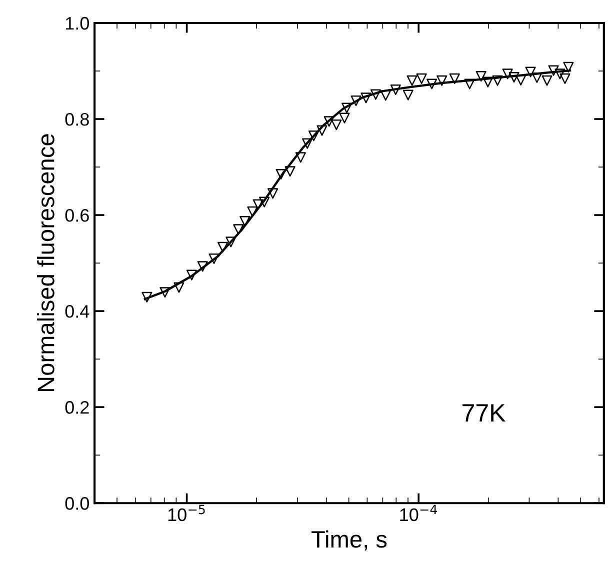 Image resolution: width=610 pixels, height=575 pixels. Describe the element at coordinates (419, 513) in the screenshot. I see `x-tick-label: 10$^{−4}$` at that location.